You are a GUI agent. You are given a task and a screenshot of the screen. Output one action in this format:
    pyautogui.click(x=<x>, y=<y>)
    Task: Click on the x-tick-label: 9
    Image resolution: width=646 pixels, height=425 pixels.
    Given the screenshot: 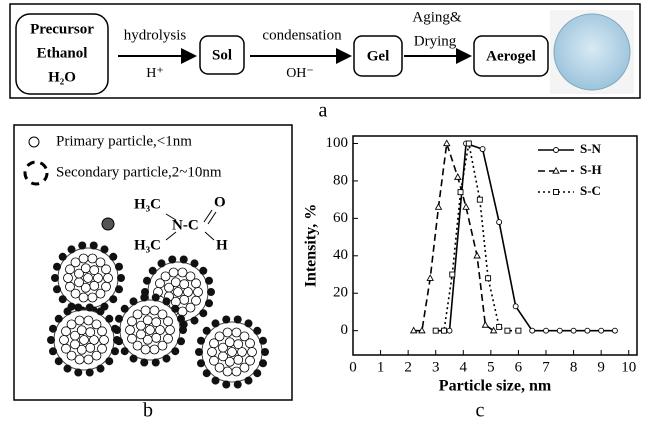 What is the action you would take?
    pyautogui.click(x=601, y=367)
    